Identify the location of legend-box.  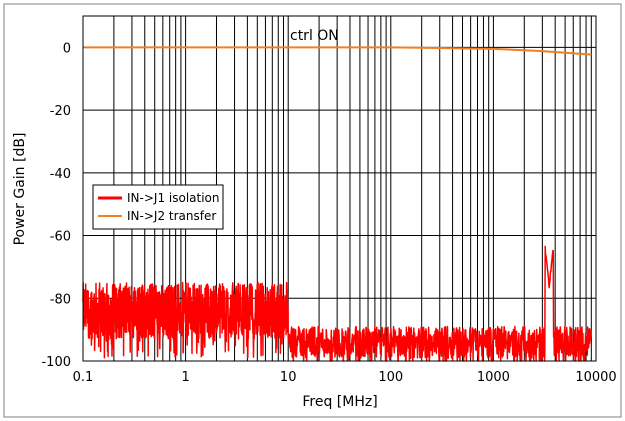
(158, 207).